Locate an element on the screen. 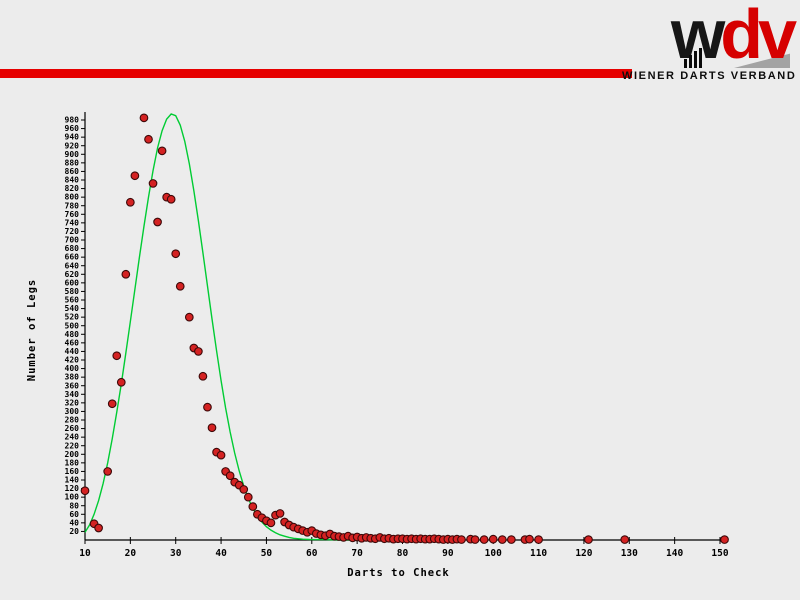 This screenshot has height=600, width=800. wdv-logo: wdv WIENER DARTS VERBAND is located at coordinates (709, 41).